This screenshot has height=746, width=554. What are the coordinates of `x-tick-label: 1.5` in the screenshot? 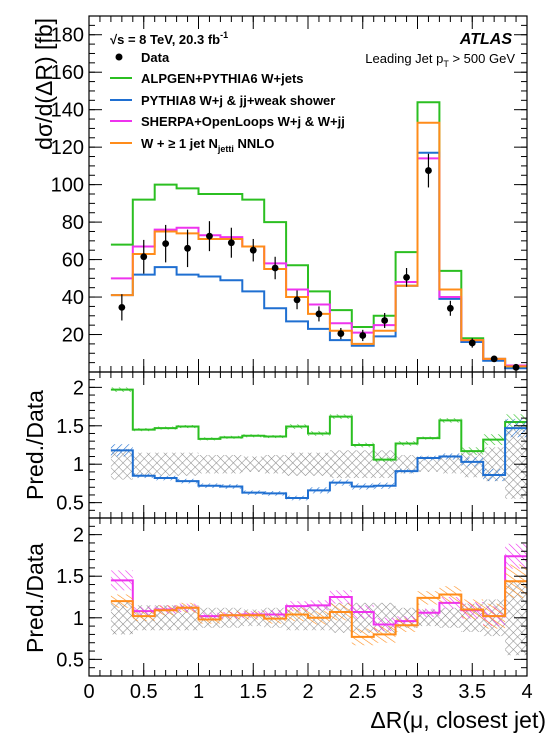 It's located at (253, 692).